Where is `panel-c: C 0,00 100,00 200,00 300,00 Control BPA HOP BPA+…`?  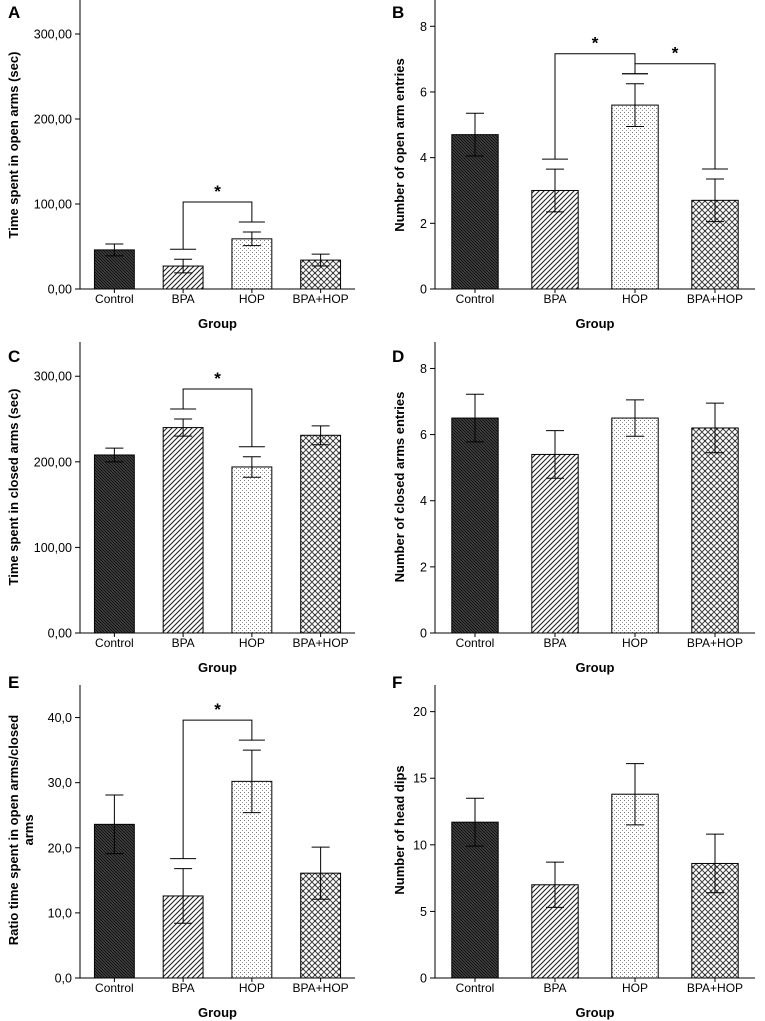
panel-c: C 0,00 100,00 200,00 300,00 Control BPA HOP BPA+… is located at coordinates (180, 508).